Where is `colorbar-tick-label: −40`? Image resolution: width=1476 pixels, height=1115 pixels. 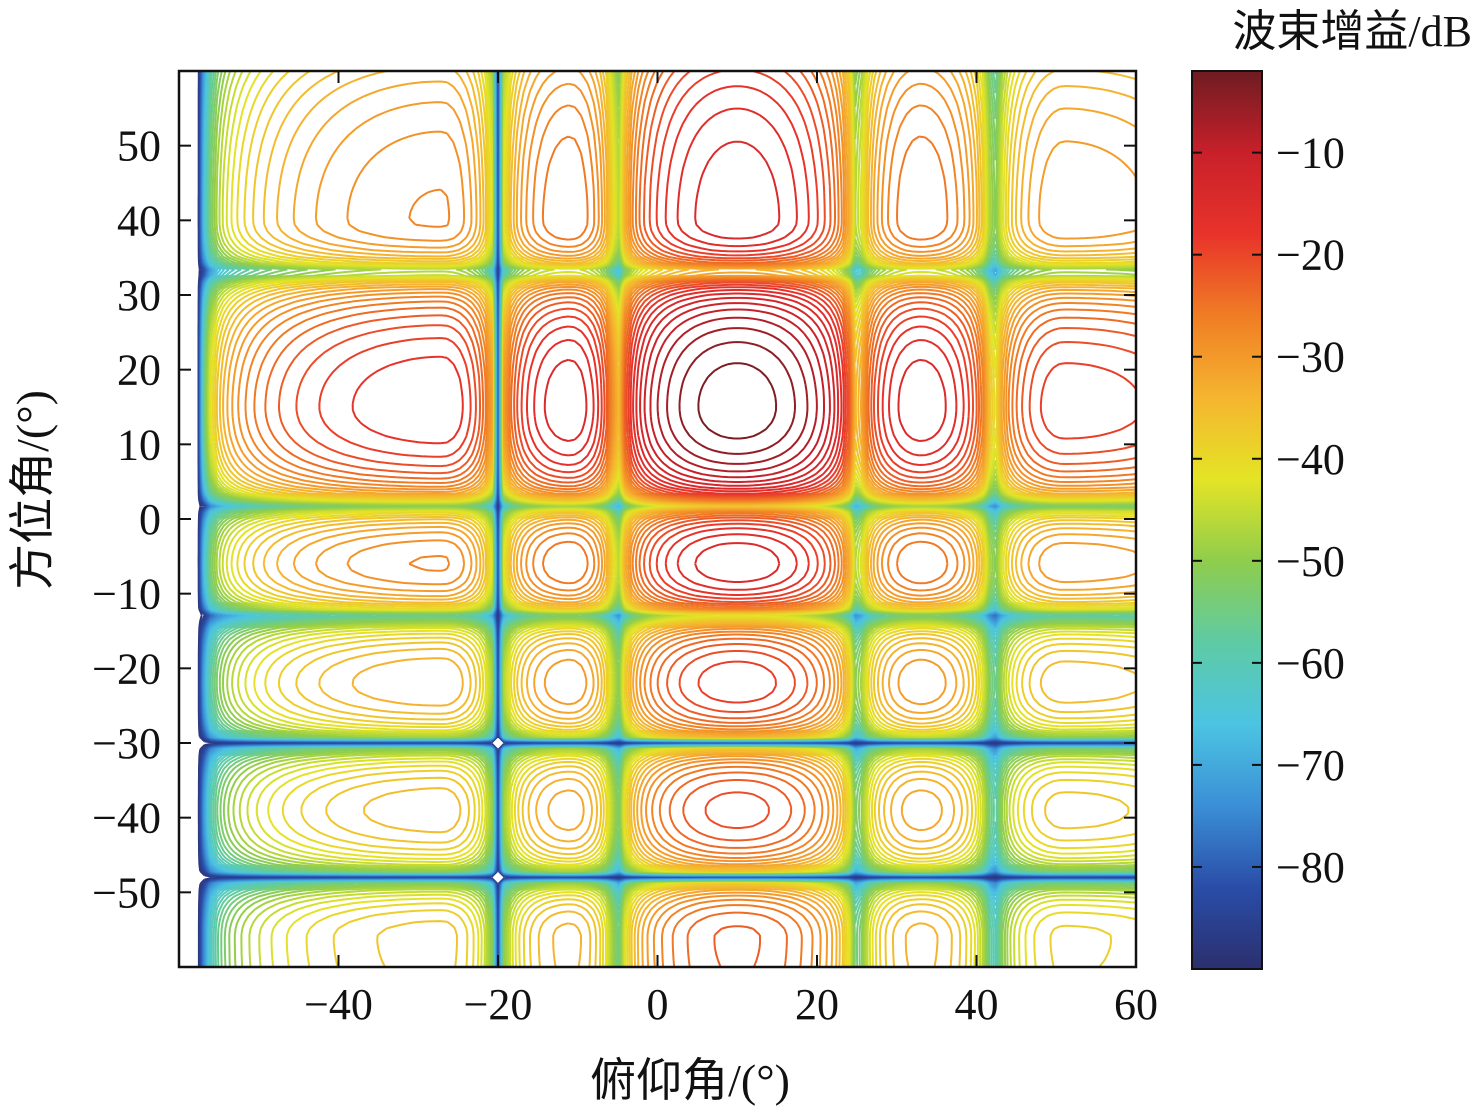
colorbar-tick-label: −40 is located at coordinates (1310, 459).